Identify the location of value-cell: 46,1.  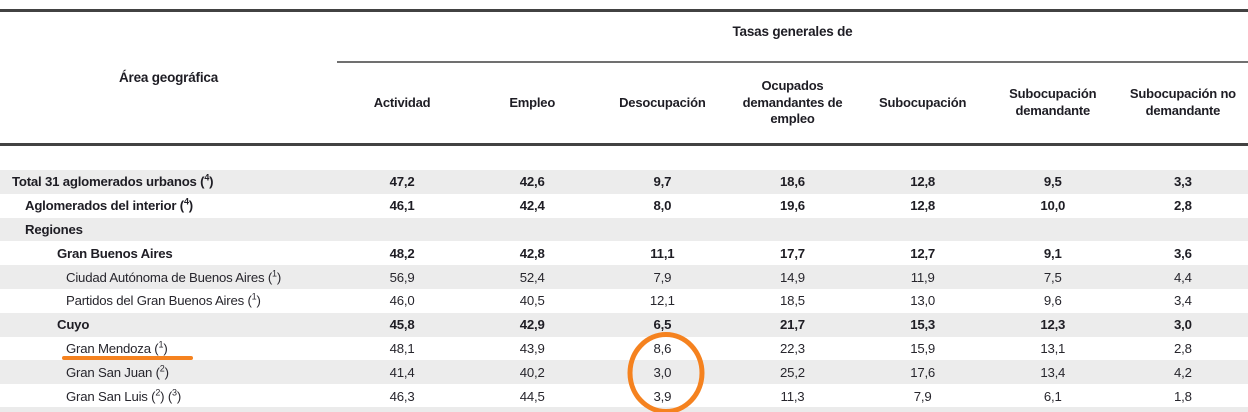
(402, 206).